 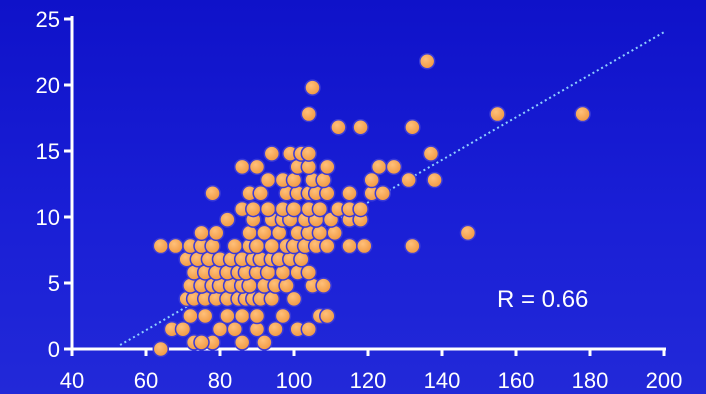 I want to click on y-tick-label: 15, so click(x=48, y=151).